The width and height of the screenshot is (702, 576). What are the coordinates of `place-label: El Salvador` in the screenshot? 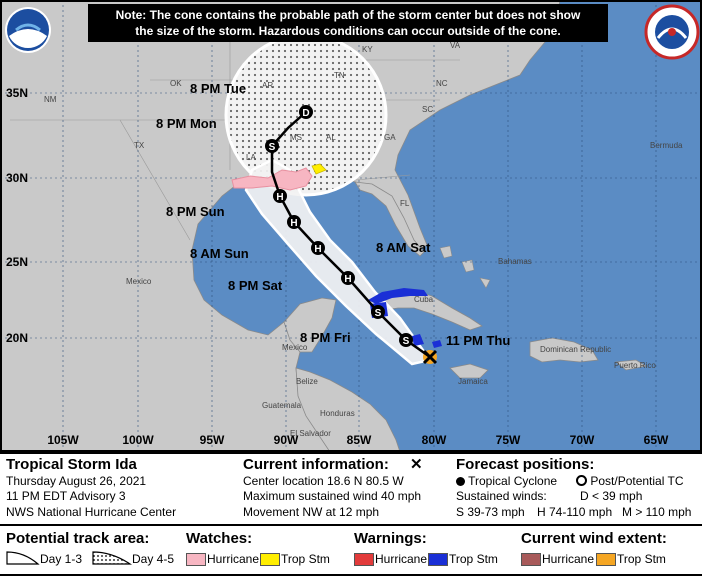 It's located at (310, 433).